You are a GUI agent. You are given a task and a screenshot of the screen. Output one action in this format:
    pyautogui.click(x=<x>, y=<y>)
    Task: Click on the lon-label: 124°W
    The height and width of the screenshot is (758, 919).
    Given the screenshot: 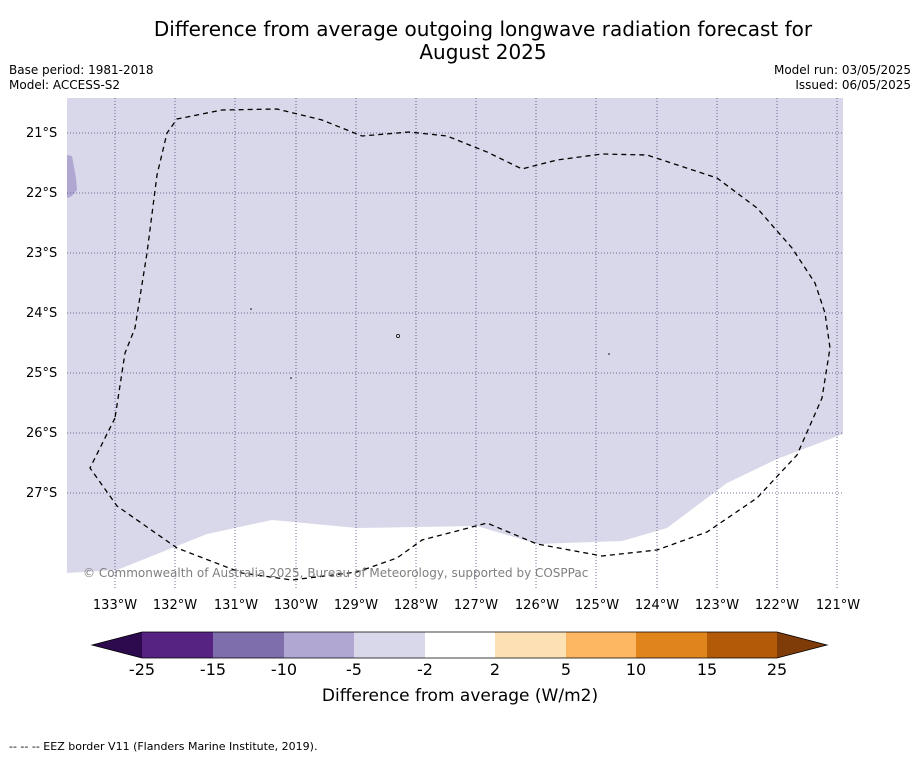 What is the action you would take?
    pyautogui.click(x=657, y=605)
    